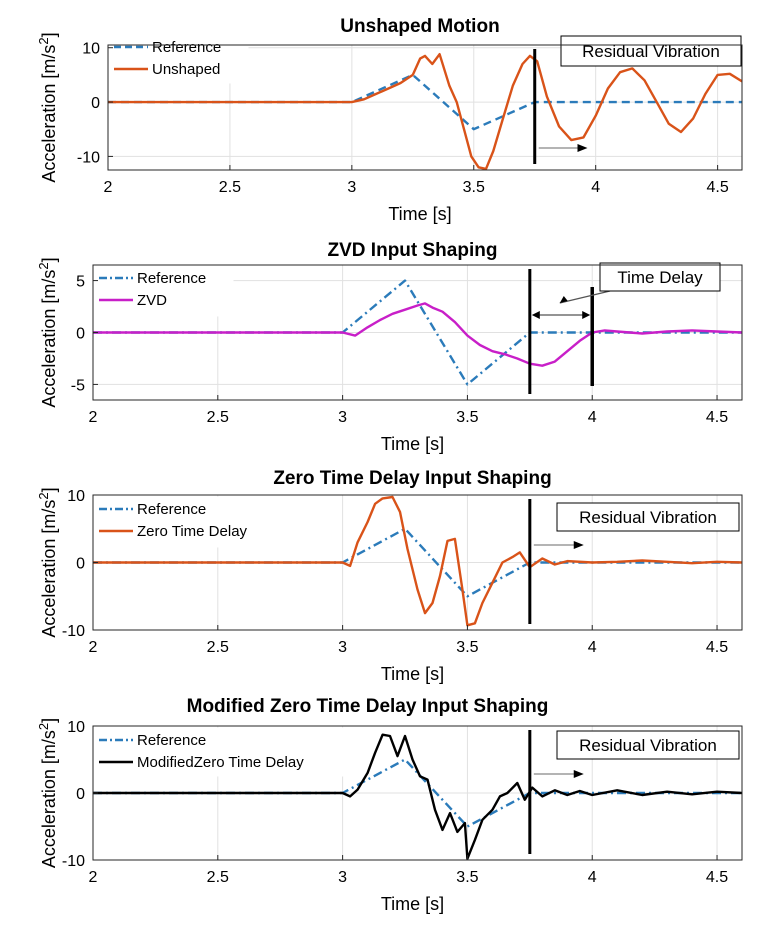 This screenshot has width=768, height=934. What do you see at coordinates (535, 315) in the screenshot?
I see `arrow-head-left` at bounding box center [535, 315].